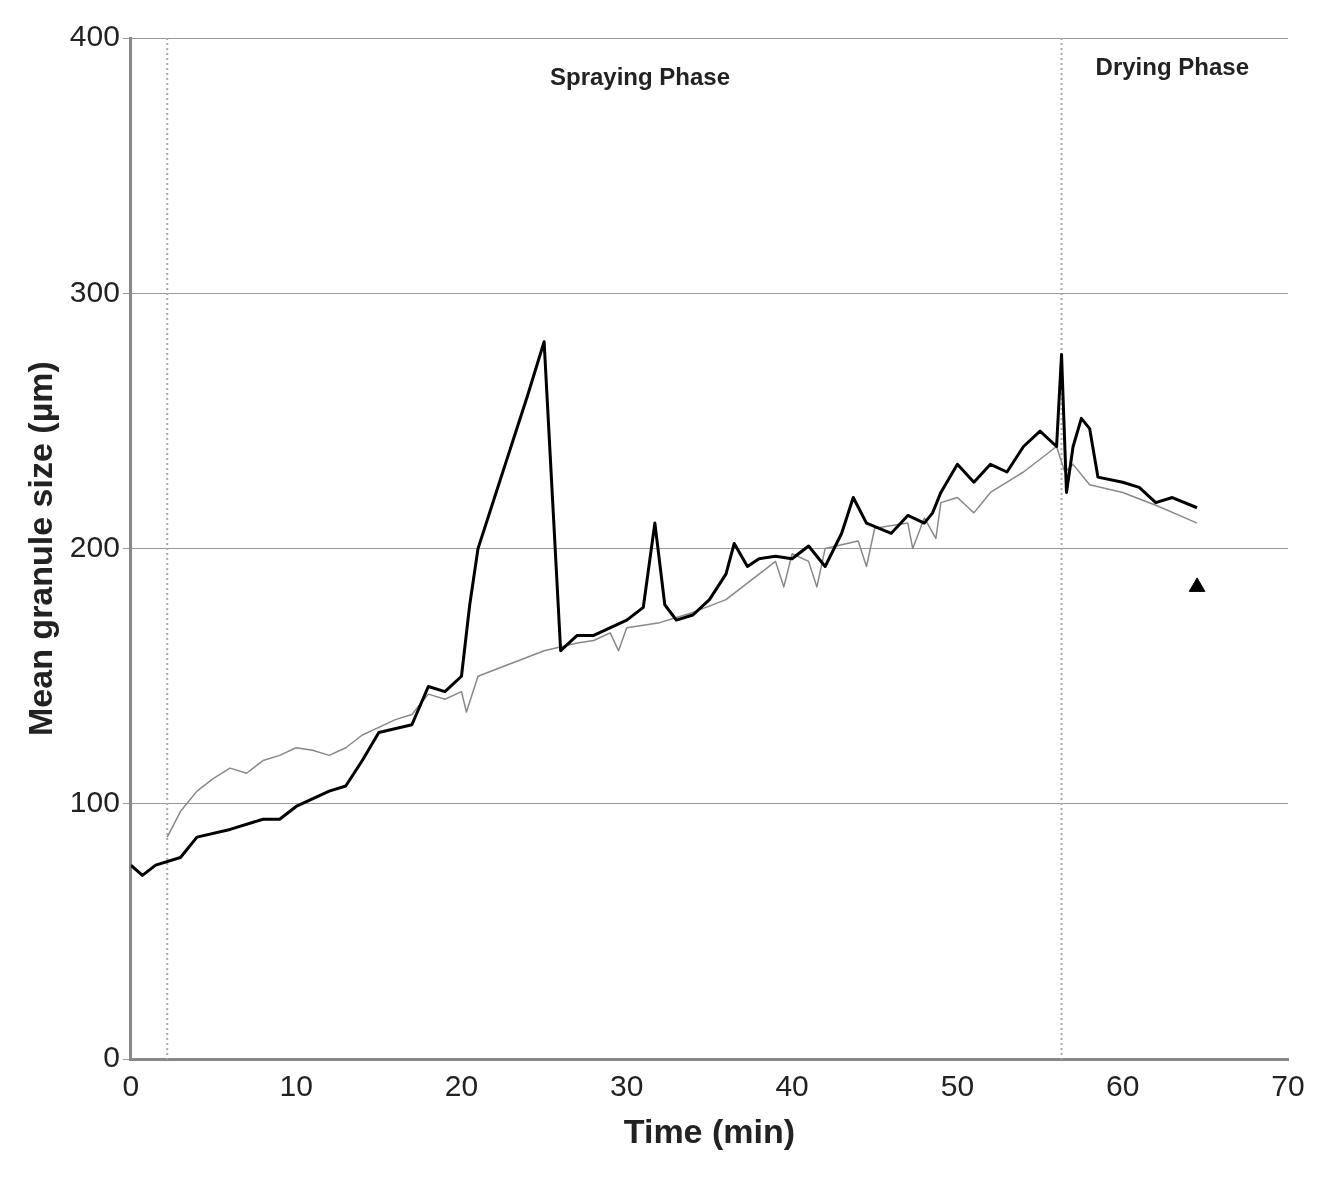 This screenshot has width=1333, height=1183. I want to click on x-tick-label: 40, so click(792, 1086).